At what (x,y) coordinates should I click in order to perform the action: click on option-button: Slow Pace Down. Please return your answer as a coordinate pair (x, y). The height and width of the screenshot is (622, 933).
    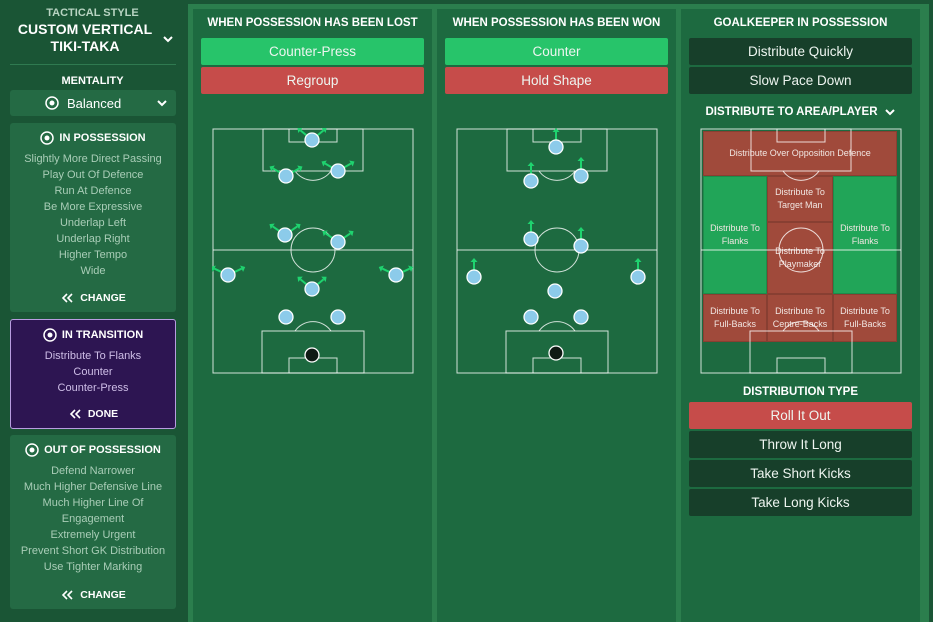
    Looking at the image, I should click on (800, 80).